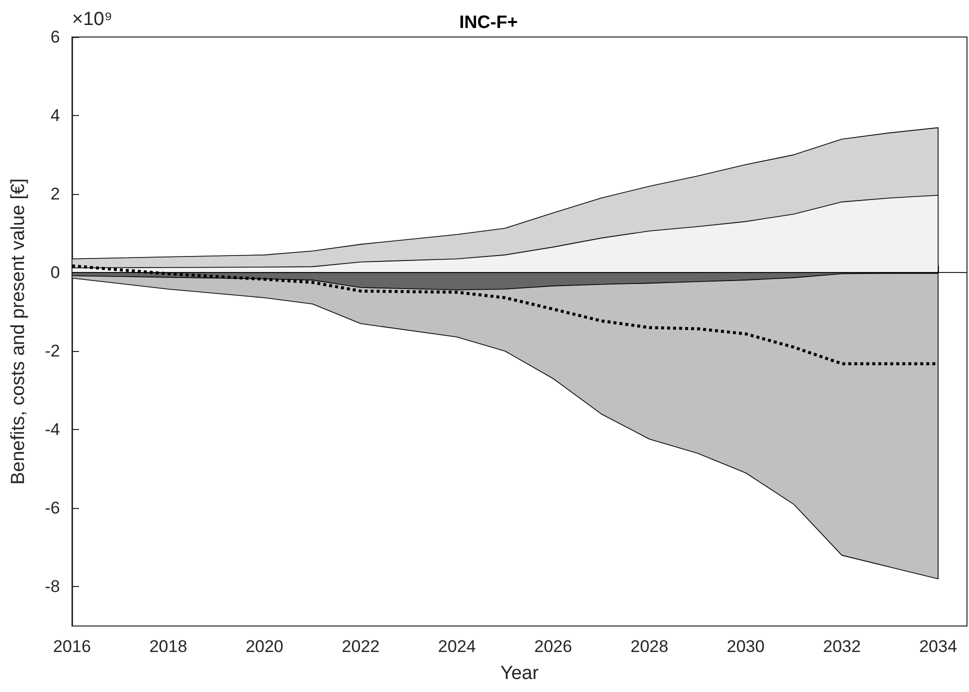 This screenshot has height=692, width=969. I want to click on x-tick-label: 2032, so click(841, 646).